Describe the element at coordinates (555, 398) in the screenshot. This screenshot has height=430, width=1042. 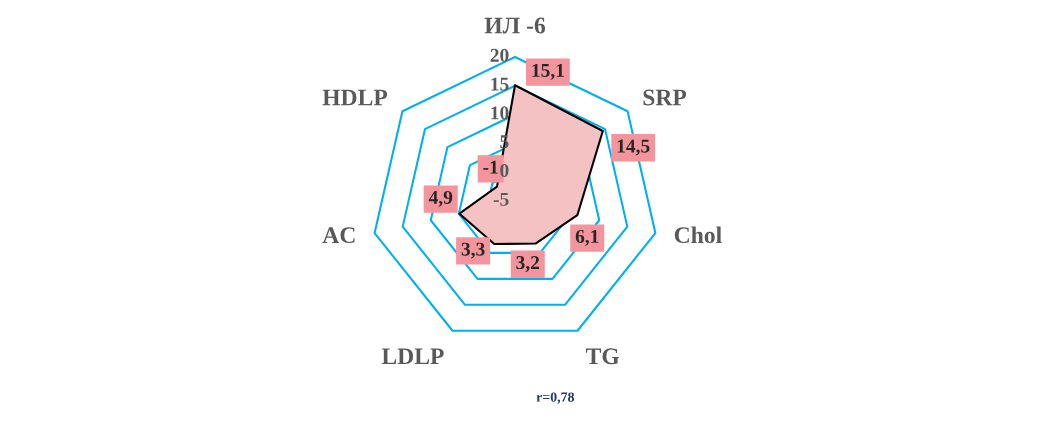
I see `text: r=0,78` at that location.